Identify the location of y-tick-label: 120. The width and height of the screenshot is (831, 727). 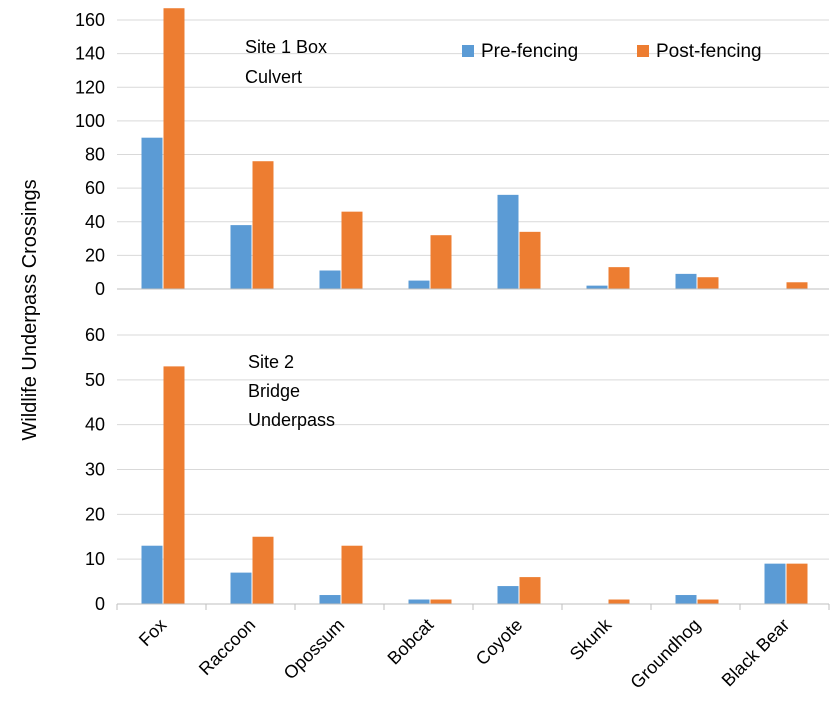
(90, 87).